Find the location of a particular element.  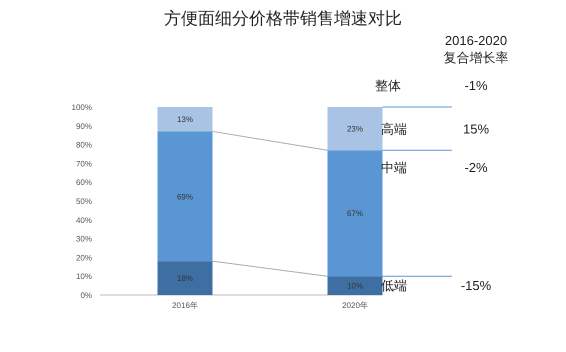

text: -2% is located at coordinates (476, 168).